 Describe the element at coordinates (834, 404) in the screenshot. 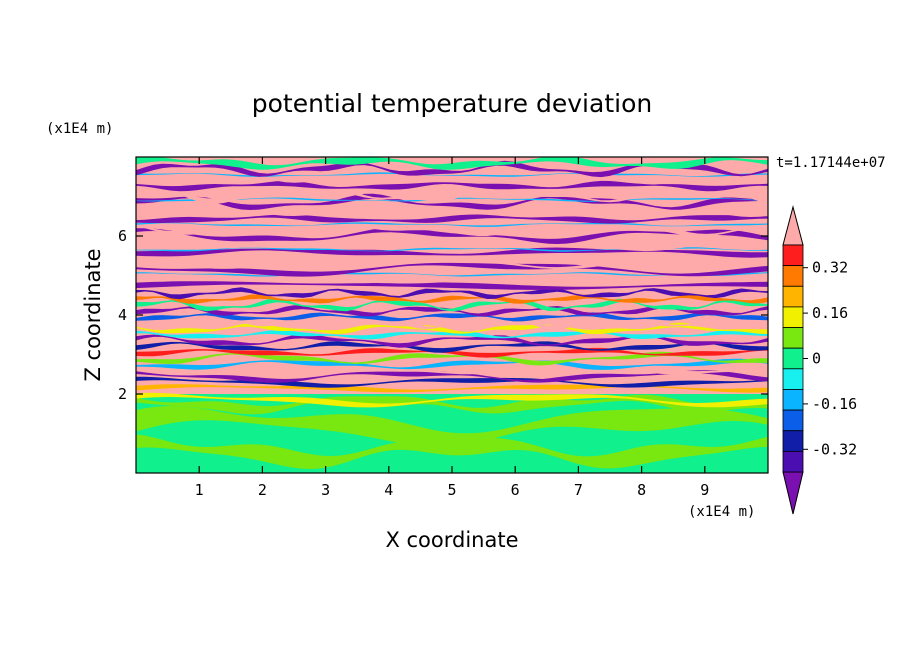

I see `colorbar-tick-label: -0.16` at that location.